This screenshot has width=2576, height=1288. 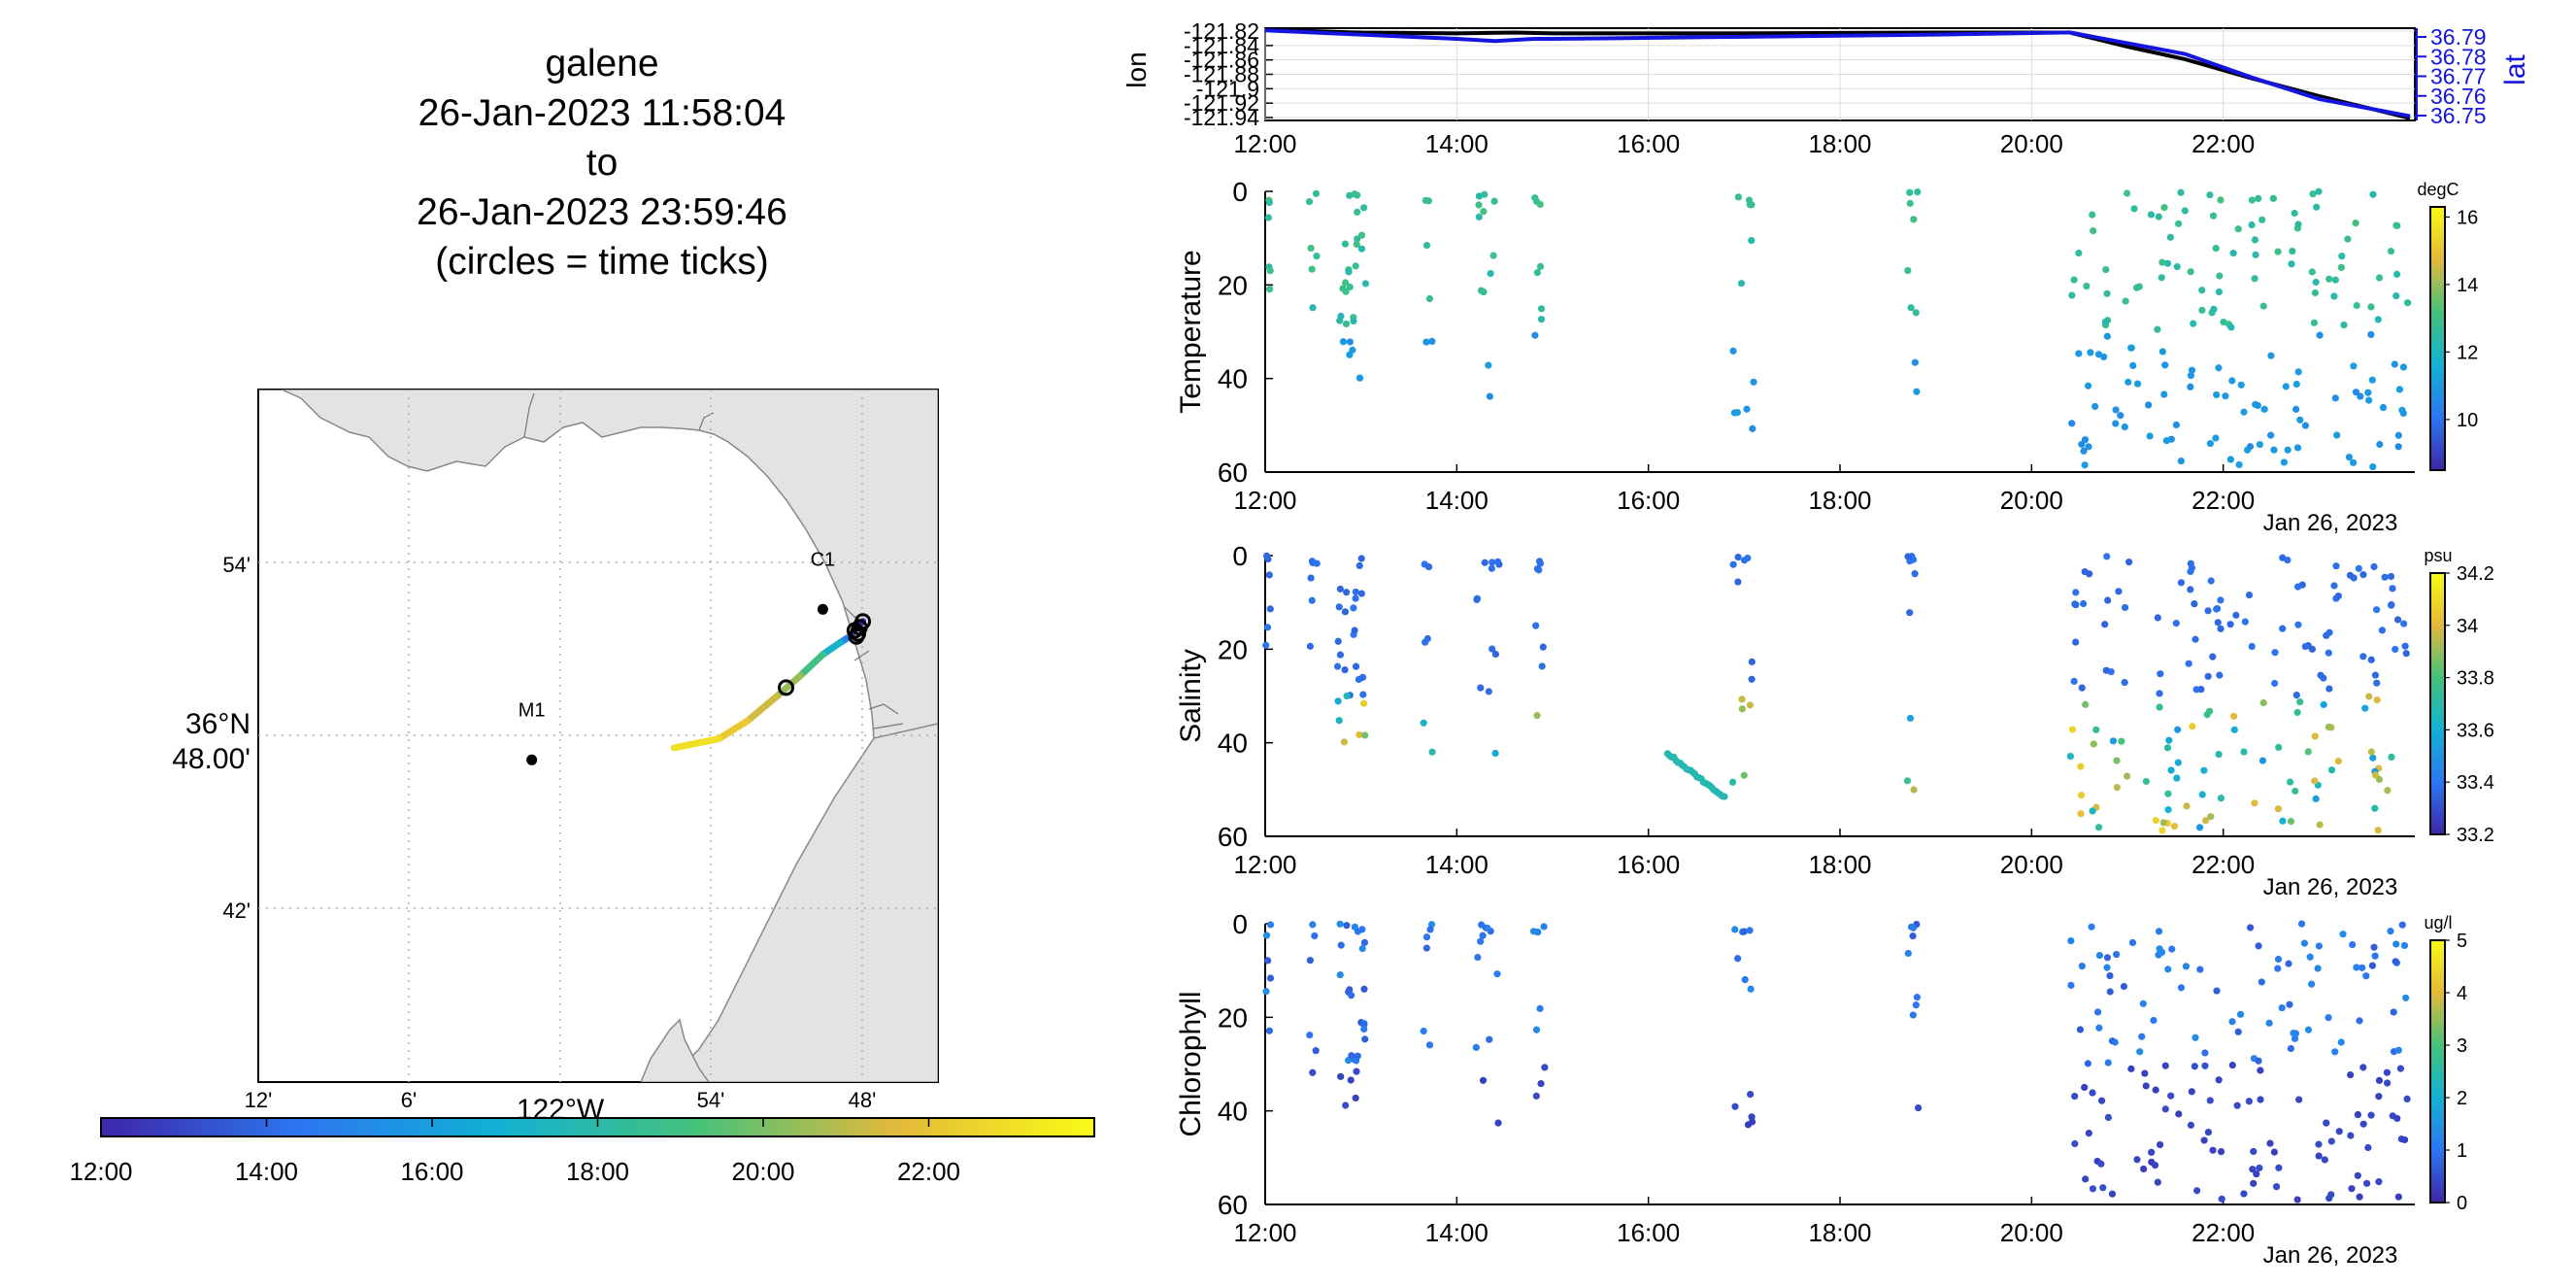 What do you see at coordinates (2475, 835) in the screenshot?
I see `colorbar-tick-label: 33.2` at bounding box center [2475, 835].